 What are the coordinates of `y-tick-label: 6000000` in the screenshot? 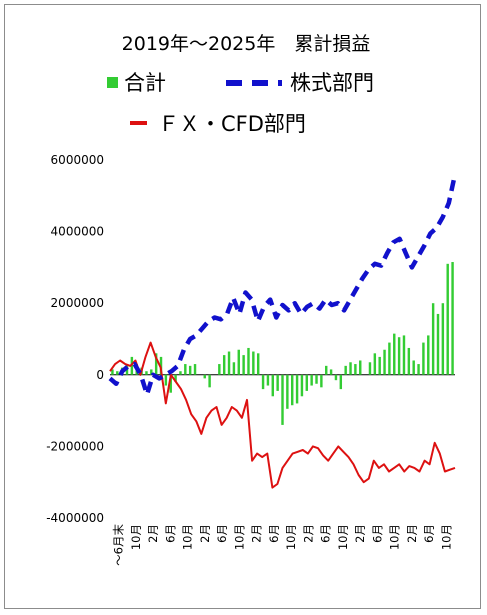 It's located at (77, 160).